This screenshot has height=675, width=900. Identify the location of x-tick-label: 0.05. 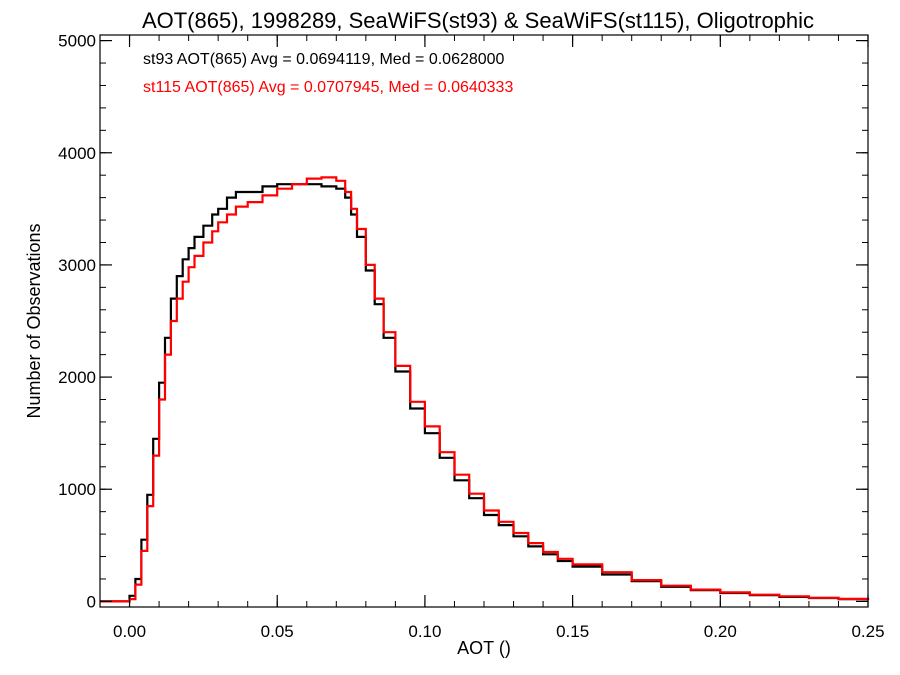
(277, 631).